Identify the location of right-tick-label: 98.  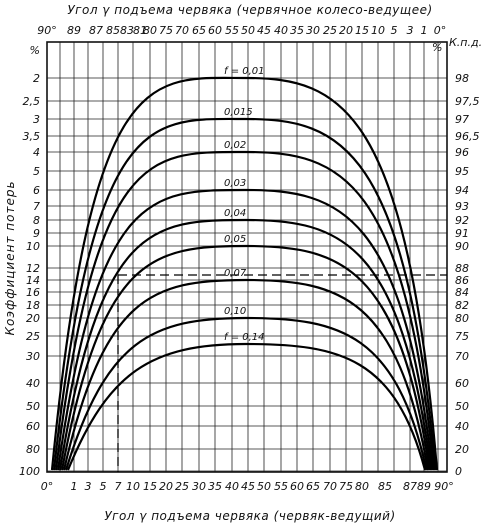
(462, 78).